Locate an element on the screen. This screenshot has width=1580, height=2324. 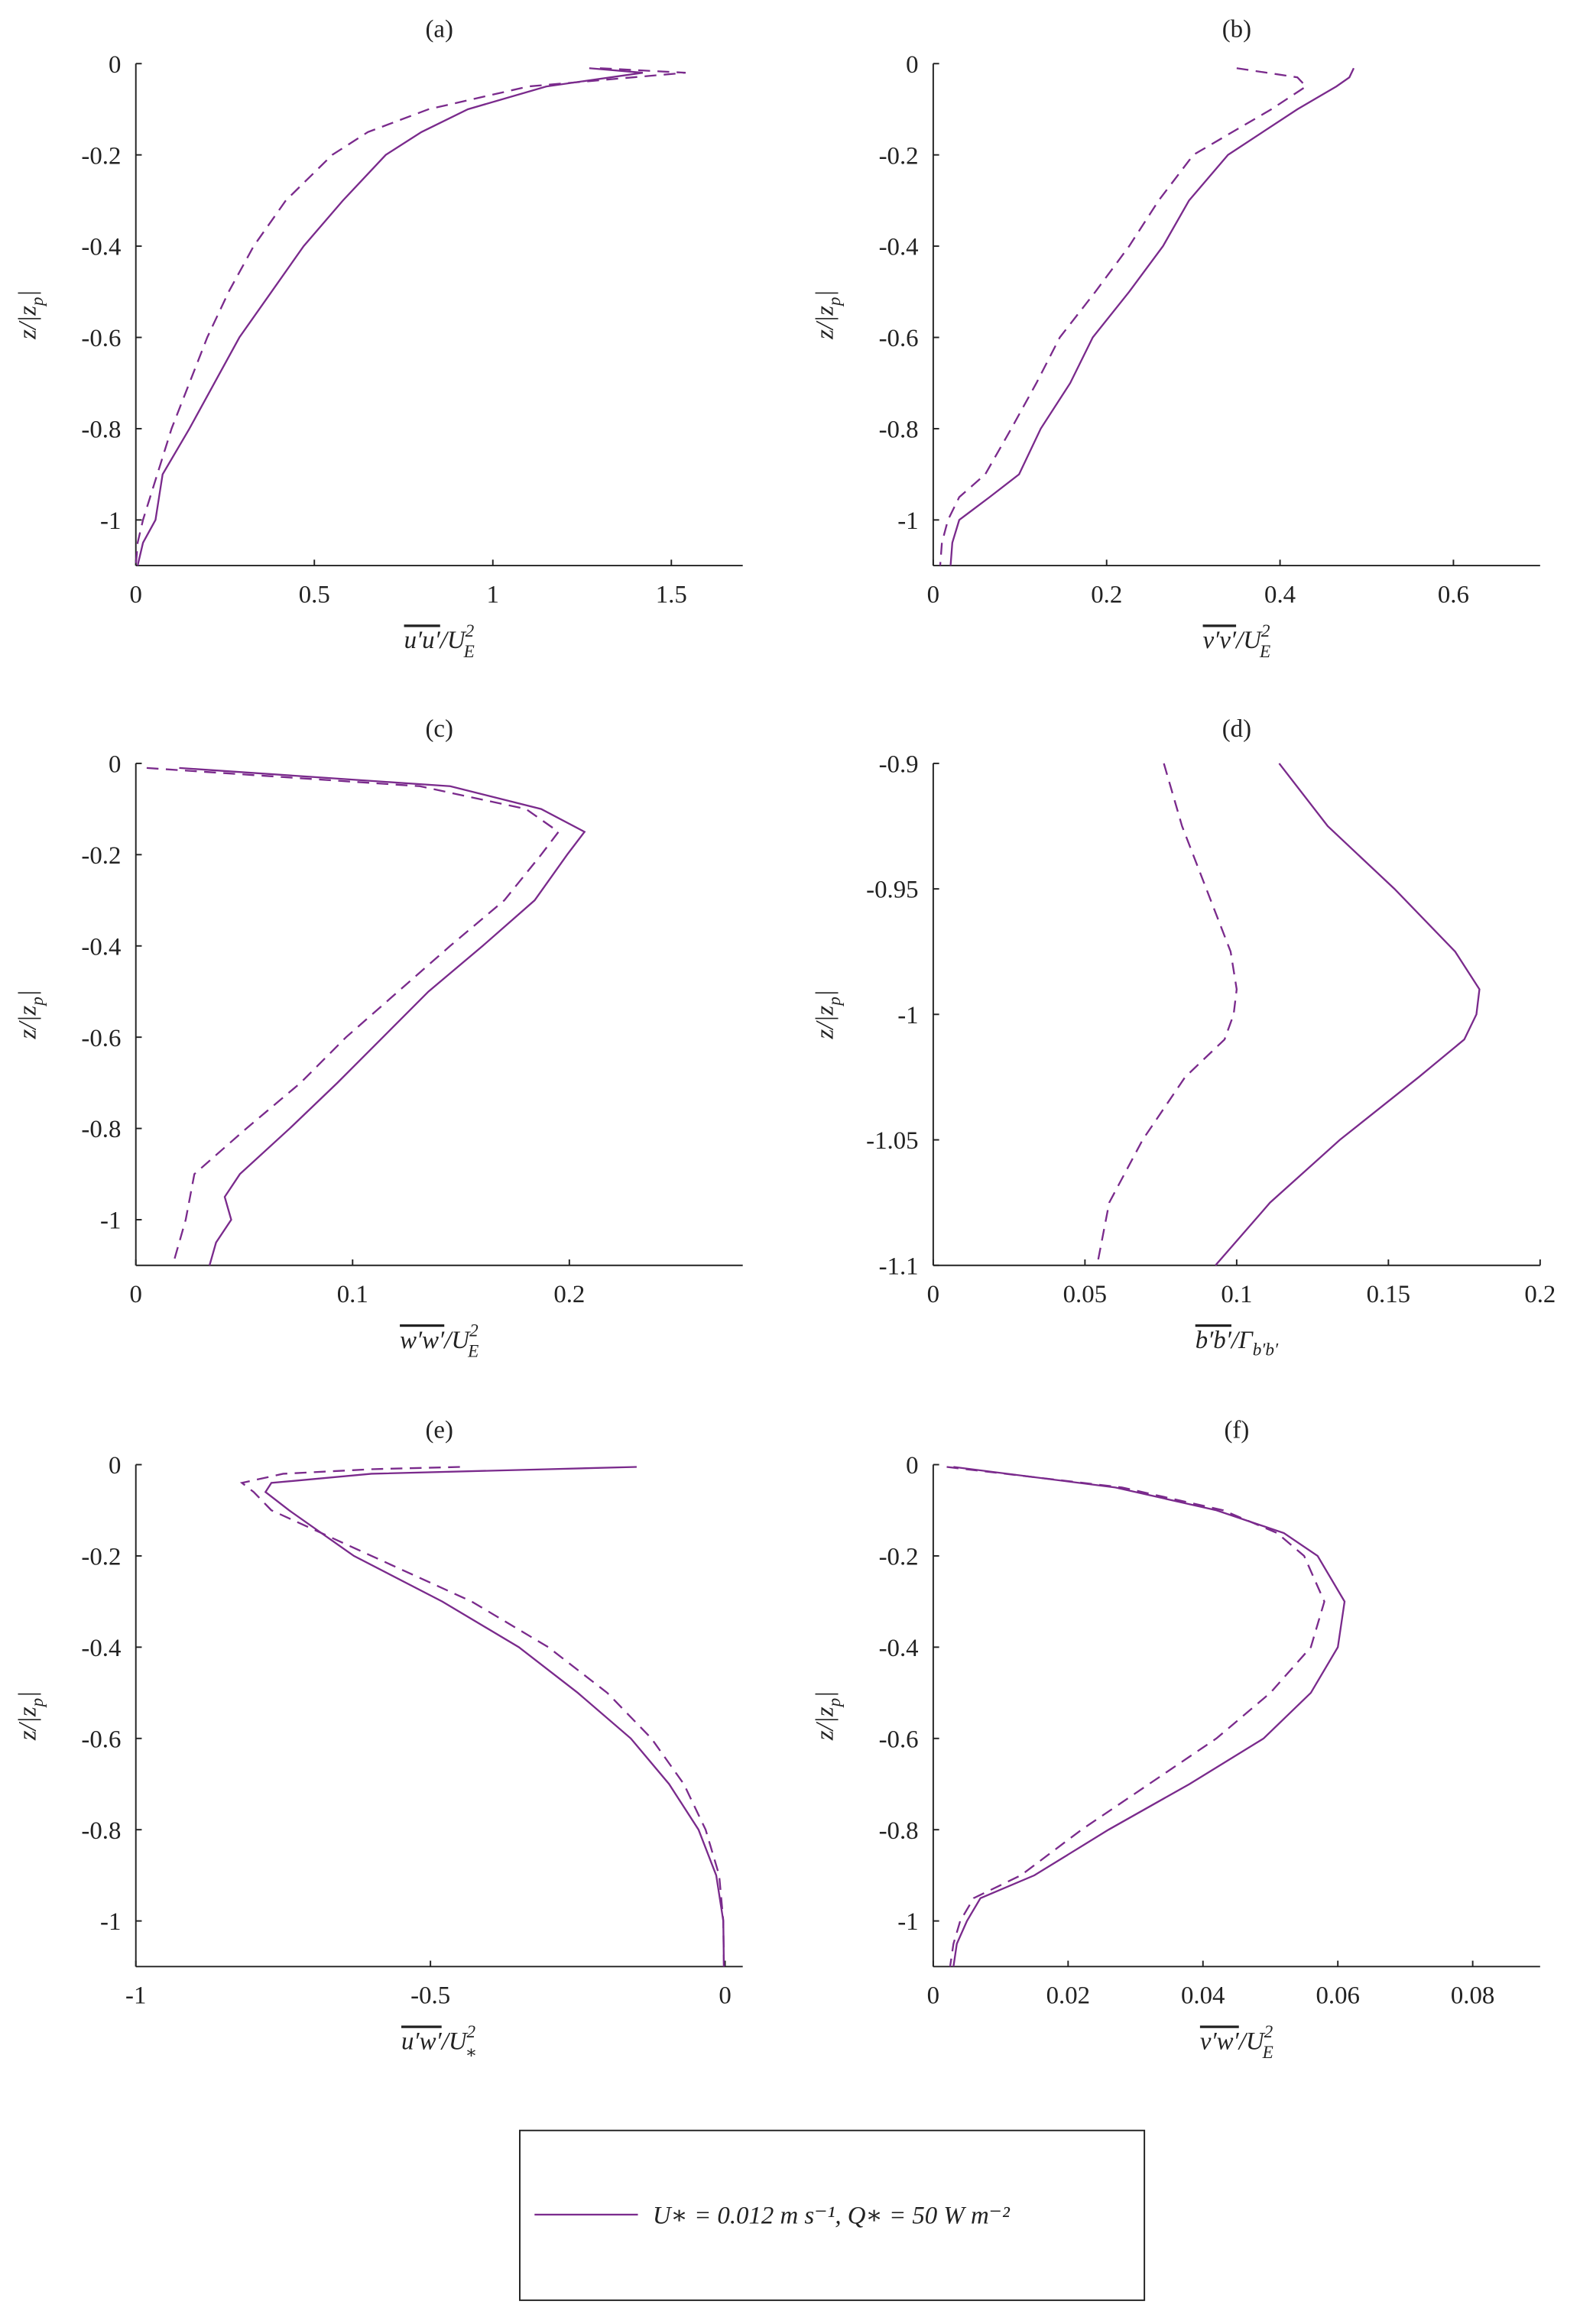
x-axis-label: u′w′/U2 ∗ is located at coordinates (439, 2042).